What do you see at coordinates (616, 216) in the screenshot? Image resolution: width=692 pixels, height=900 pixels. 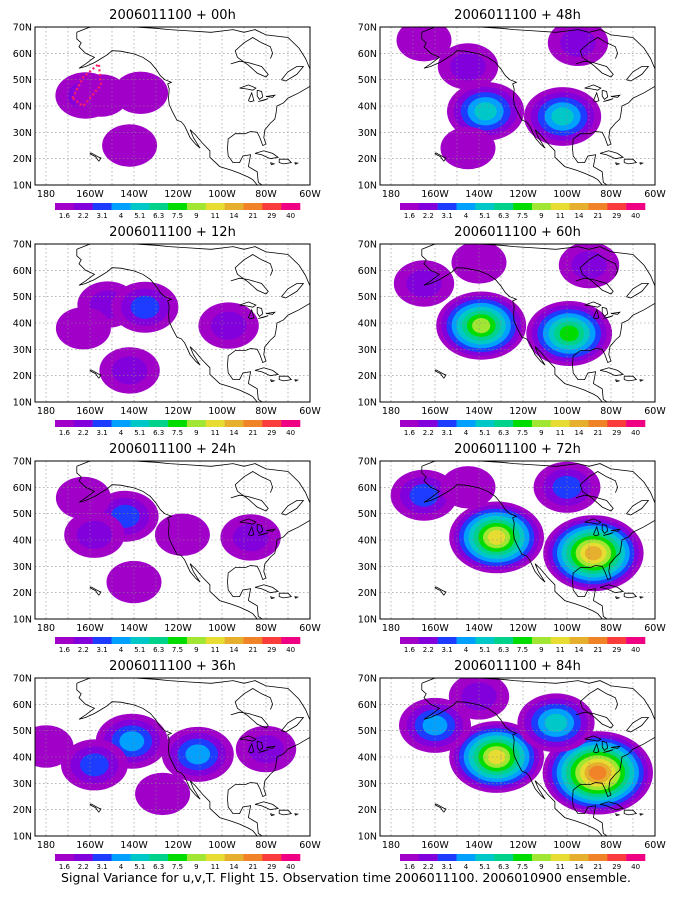 I see `colorbar-label: 29` at bounding box center [616, 216].